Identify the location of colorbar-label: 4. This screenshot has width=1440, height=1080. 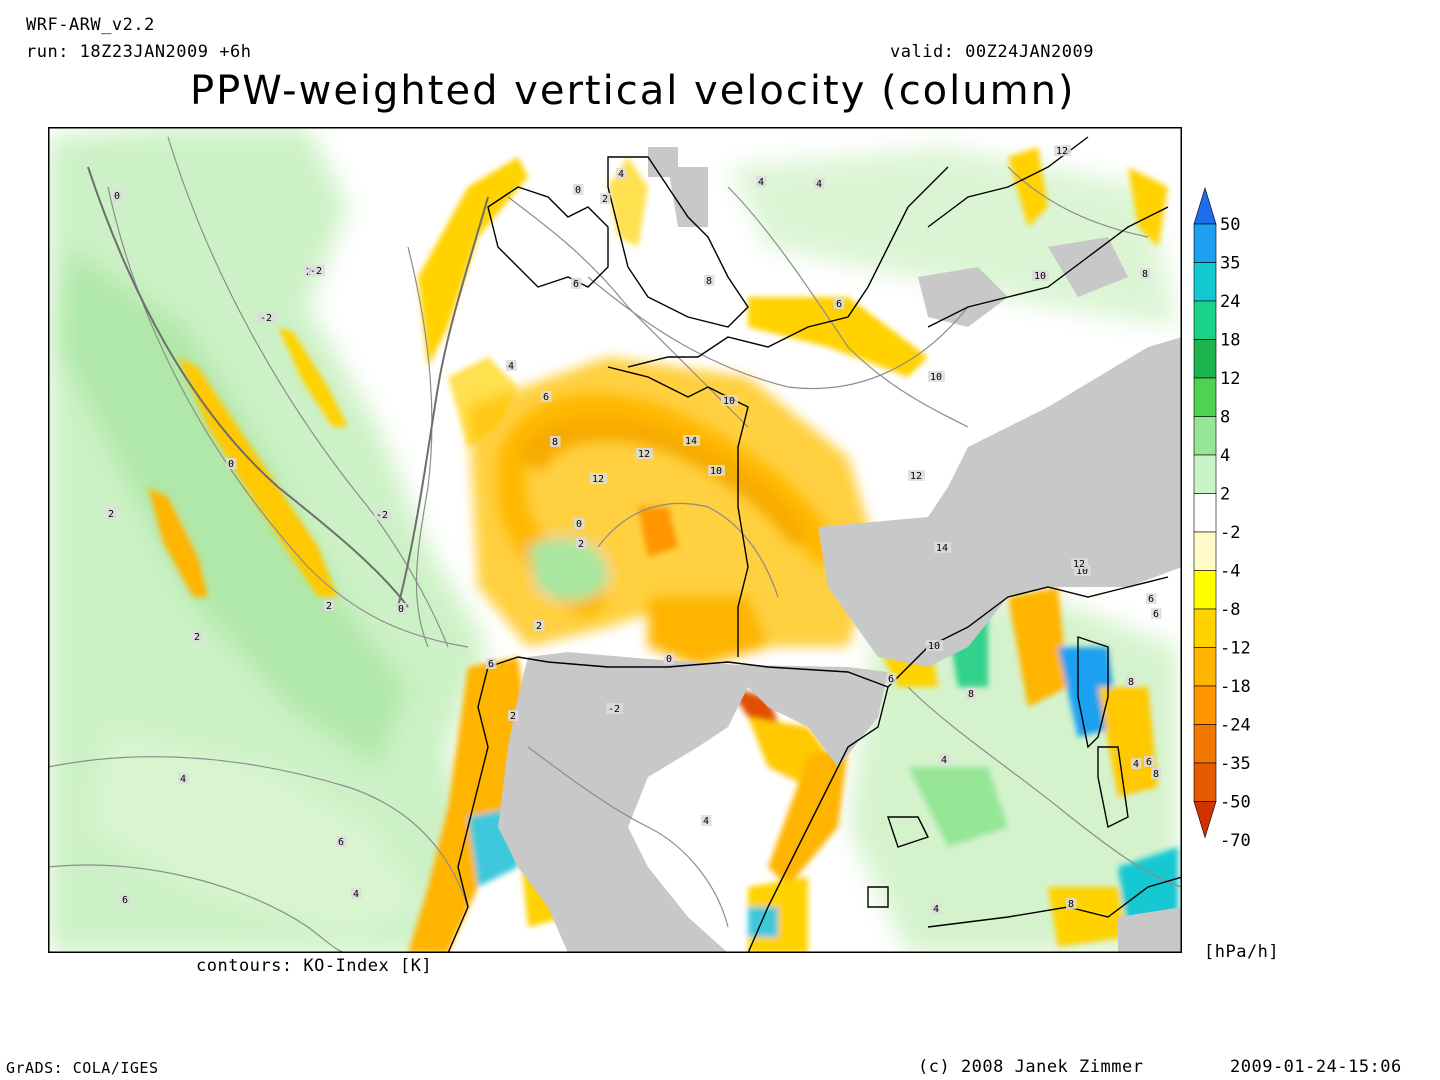
(1225, 456).